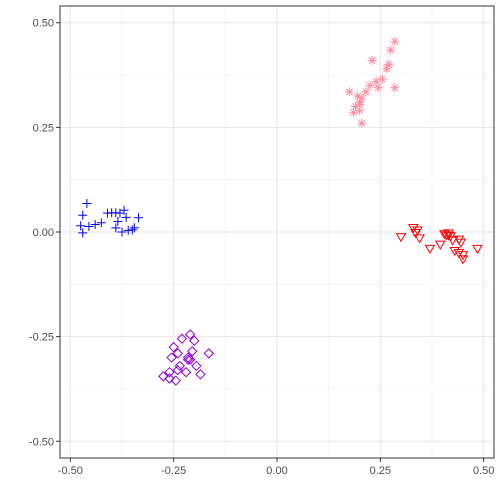 The image size is (500, 500). What do you see at coordinates (276, 471) in the screenshot?
I see `x-tick-label: 0.00` at bounding box center [276, 471].